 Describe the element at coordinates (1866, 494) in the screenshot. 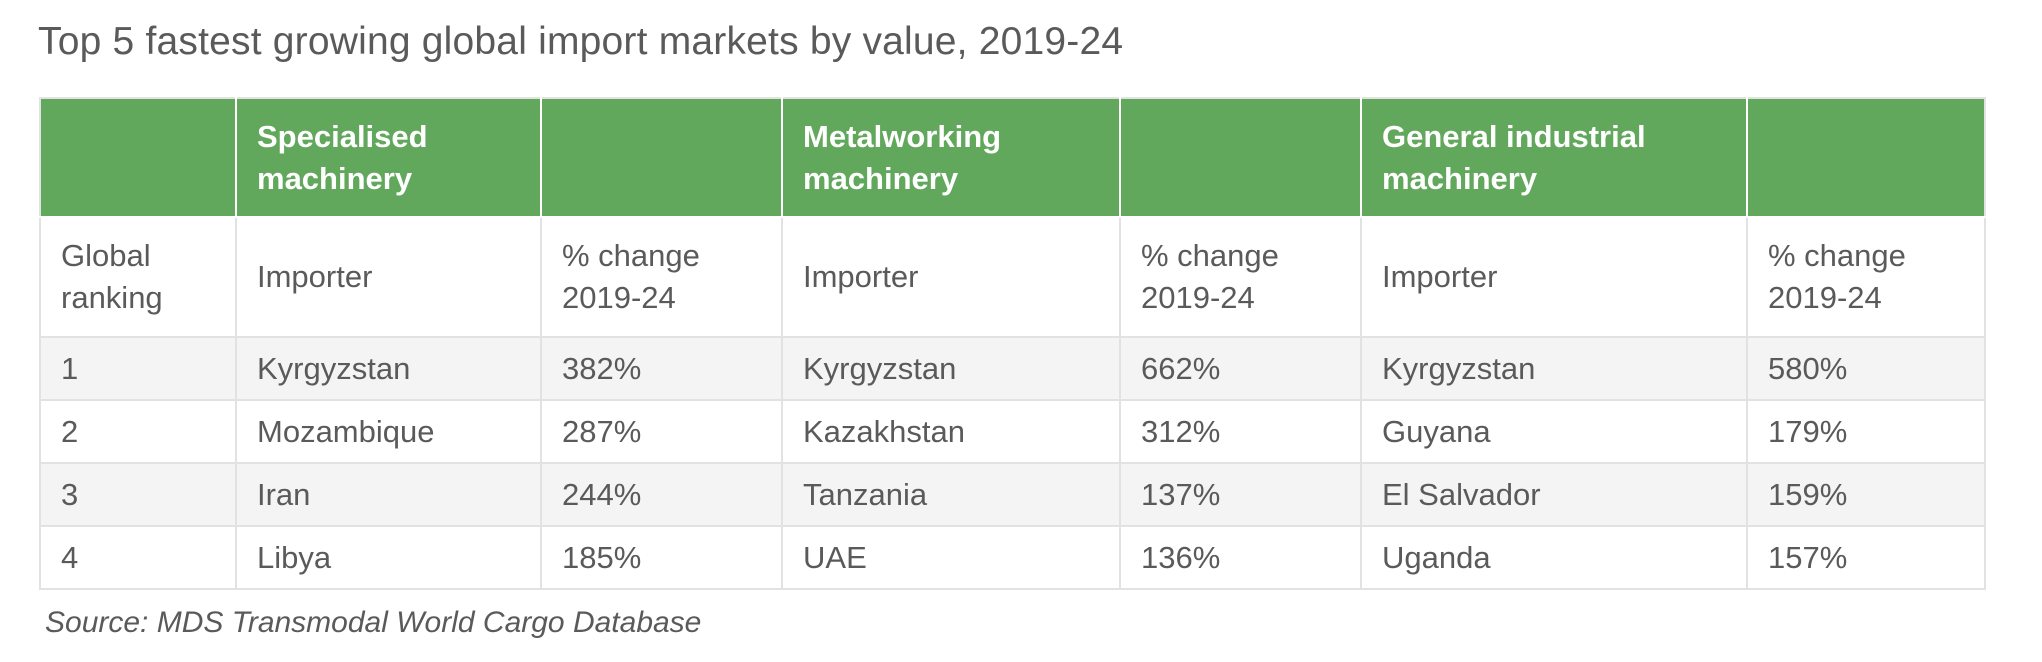

I see `change-cell: 159%` at that location.